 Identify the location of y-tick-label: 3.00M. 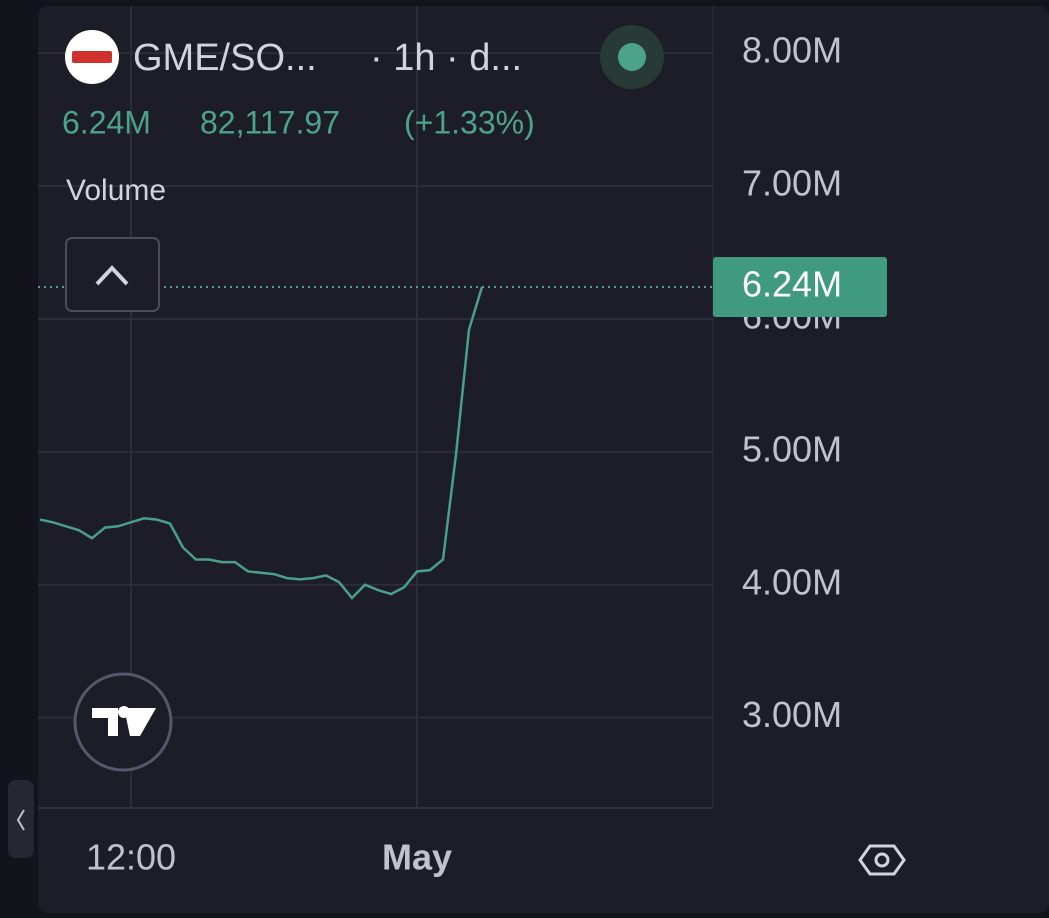
(792, 714).